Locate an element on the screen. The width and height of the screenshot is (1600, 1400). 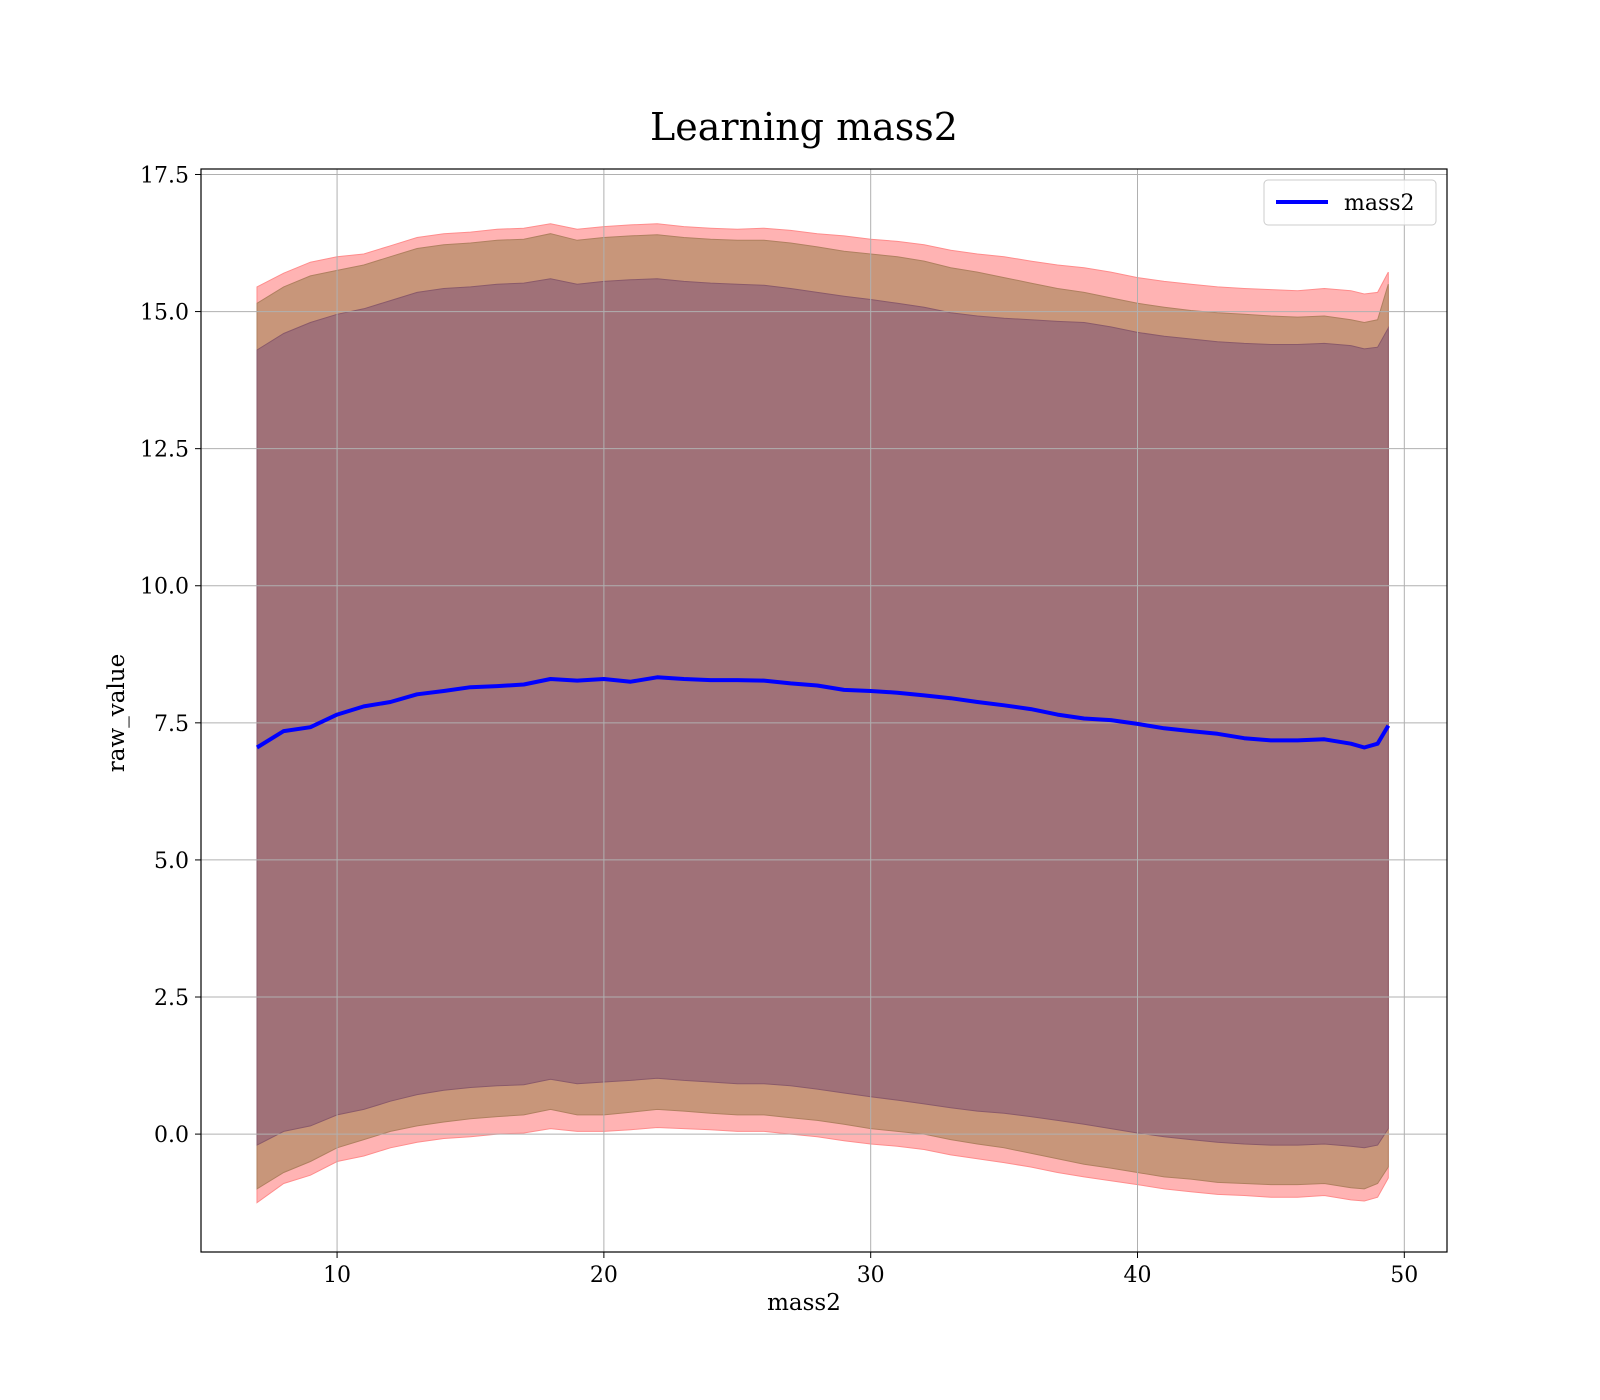
y-tick-label: 0.0 is located at coordinates (171, 1135).